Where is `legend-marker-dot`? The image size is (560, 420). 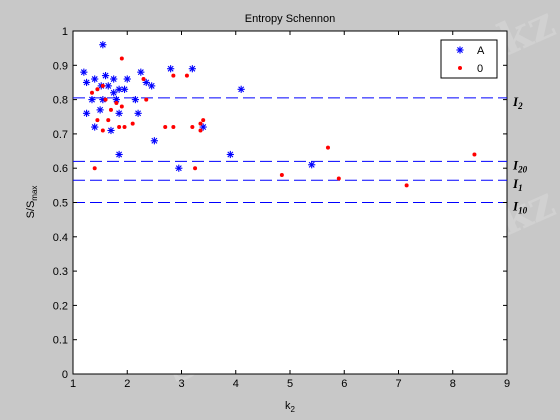
legend-marker-dot is located at coordinates (460, 68).